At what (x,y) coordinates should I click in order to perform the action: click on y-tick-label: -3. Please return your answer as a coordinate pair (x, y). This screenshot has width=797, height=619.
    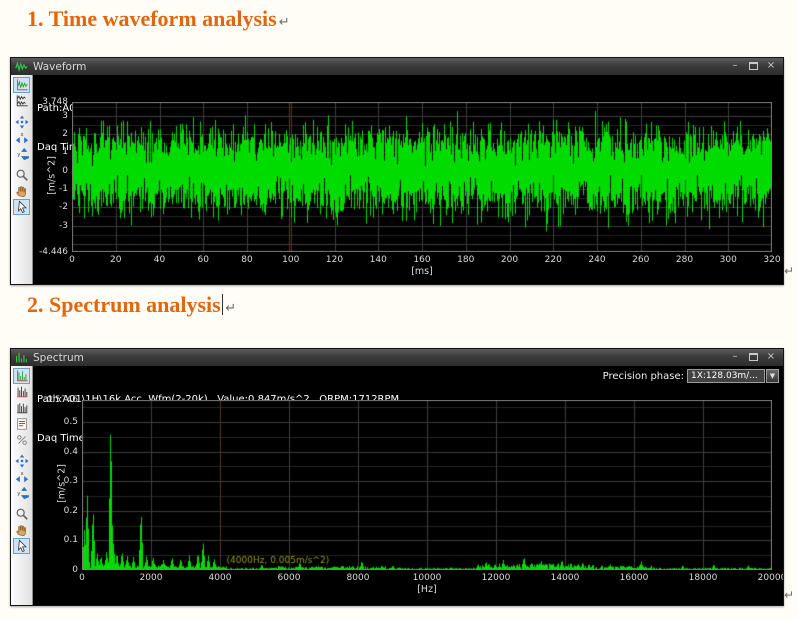
    Looking at the image, I should click on (63, 225).